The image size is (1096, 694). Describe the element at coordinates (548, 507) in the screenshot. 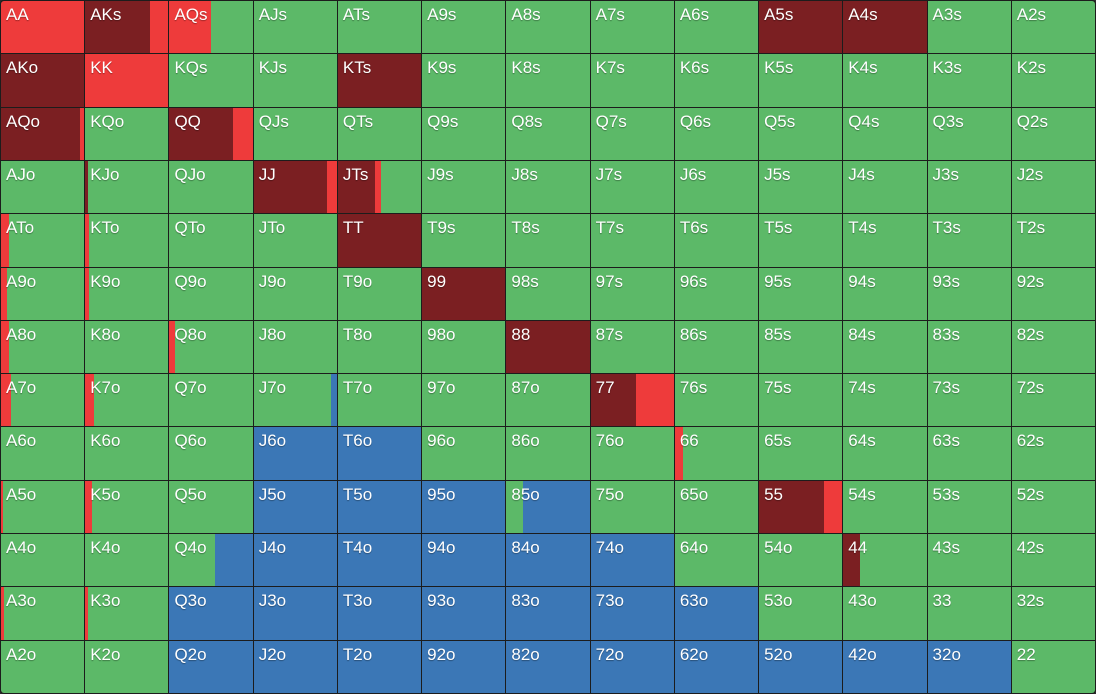

I see `hand-cell-85o: 85o` at that location.